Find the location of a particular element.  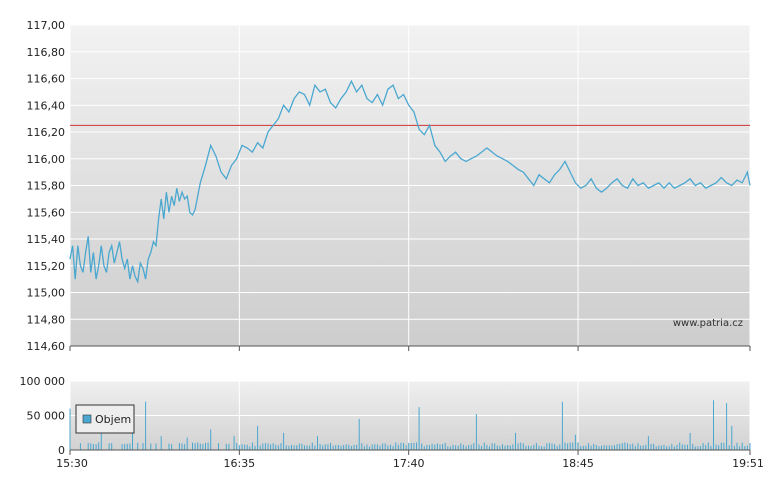

price-x-ticks is located at coordinates (410, 348).